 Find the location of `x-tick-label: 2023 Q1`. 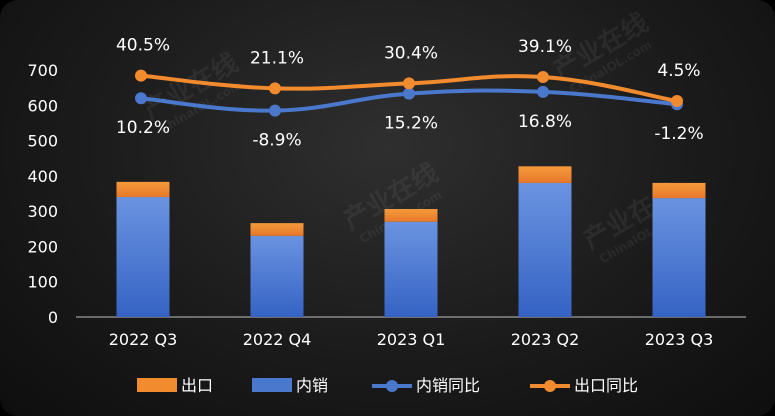

x-tick-label: 2023 Q1 is located at coordinates (411, 339).